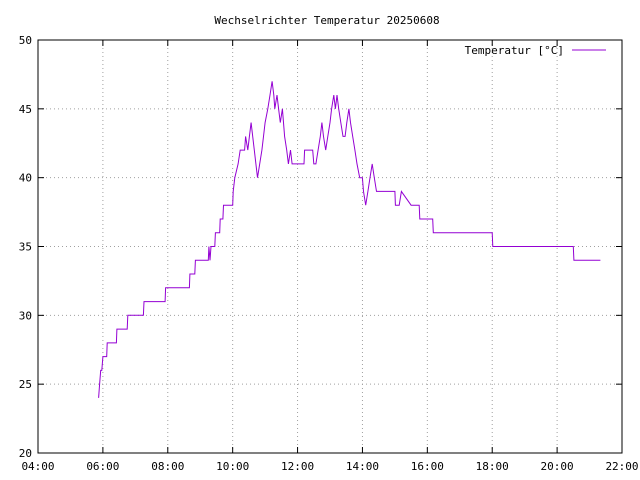 The width and height of the screenshot is (640, 480). Describe the element at coordinates (427, 466) in the screenshot. I see `x-tick-label: 16:00` at that location.